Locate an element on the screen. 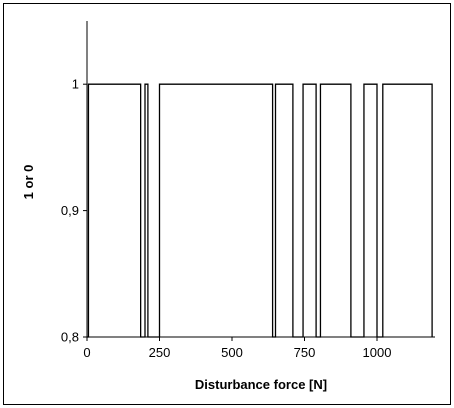 This screenshot has width=454, height=408. x-ticks: 0 250 500 750 1000 is located at coordinates (237, 348).